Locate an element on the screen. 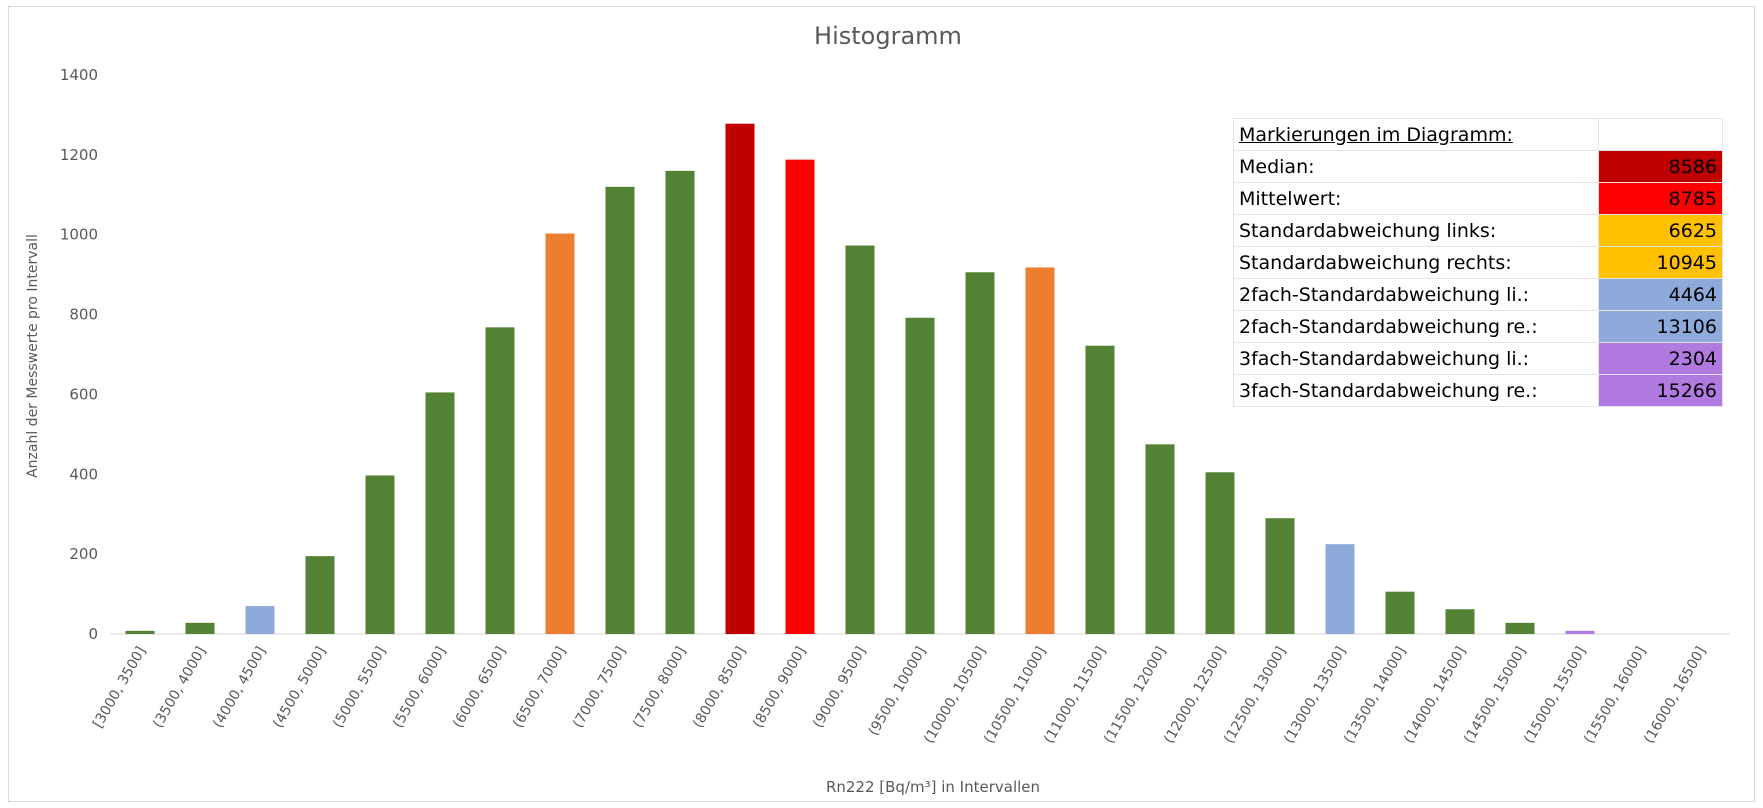  y-tick-label: 1400 is located at coordinates (79, 75).